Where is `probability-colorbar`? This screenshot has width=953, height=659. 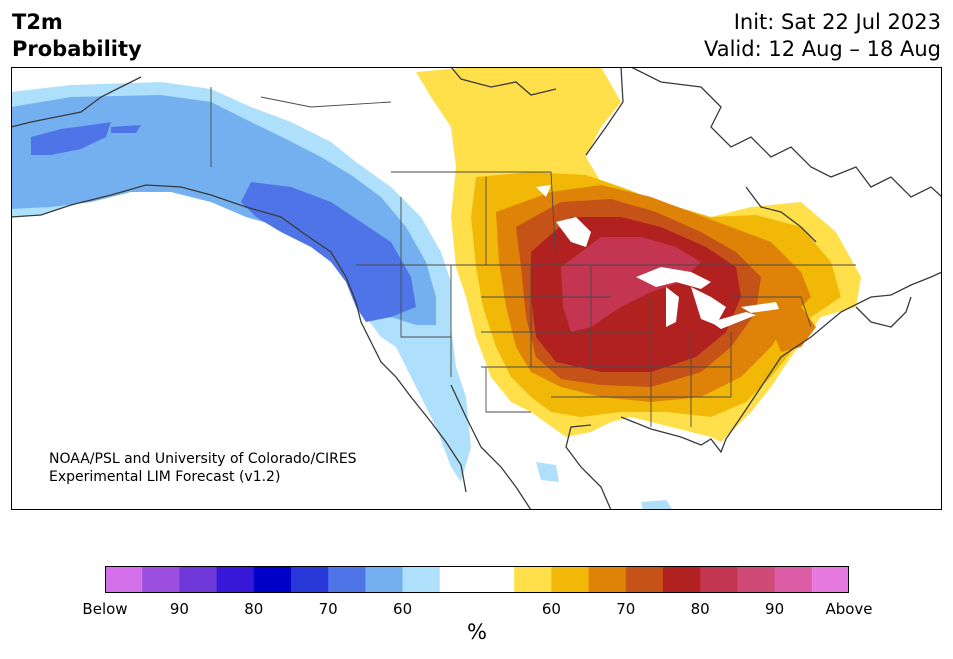
probability-colorbar is located at coordinates (477, 579).